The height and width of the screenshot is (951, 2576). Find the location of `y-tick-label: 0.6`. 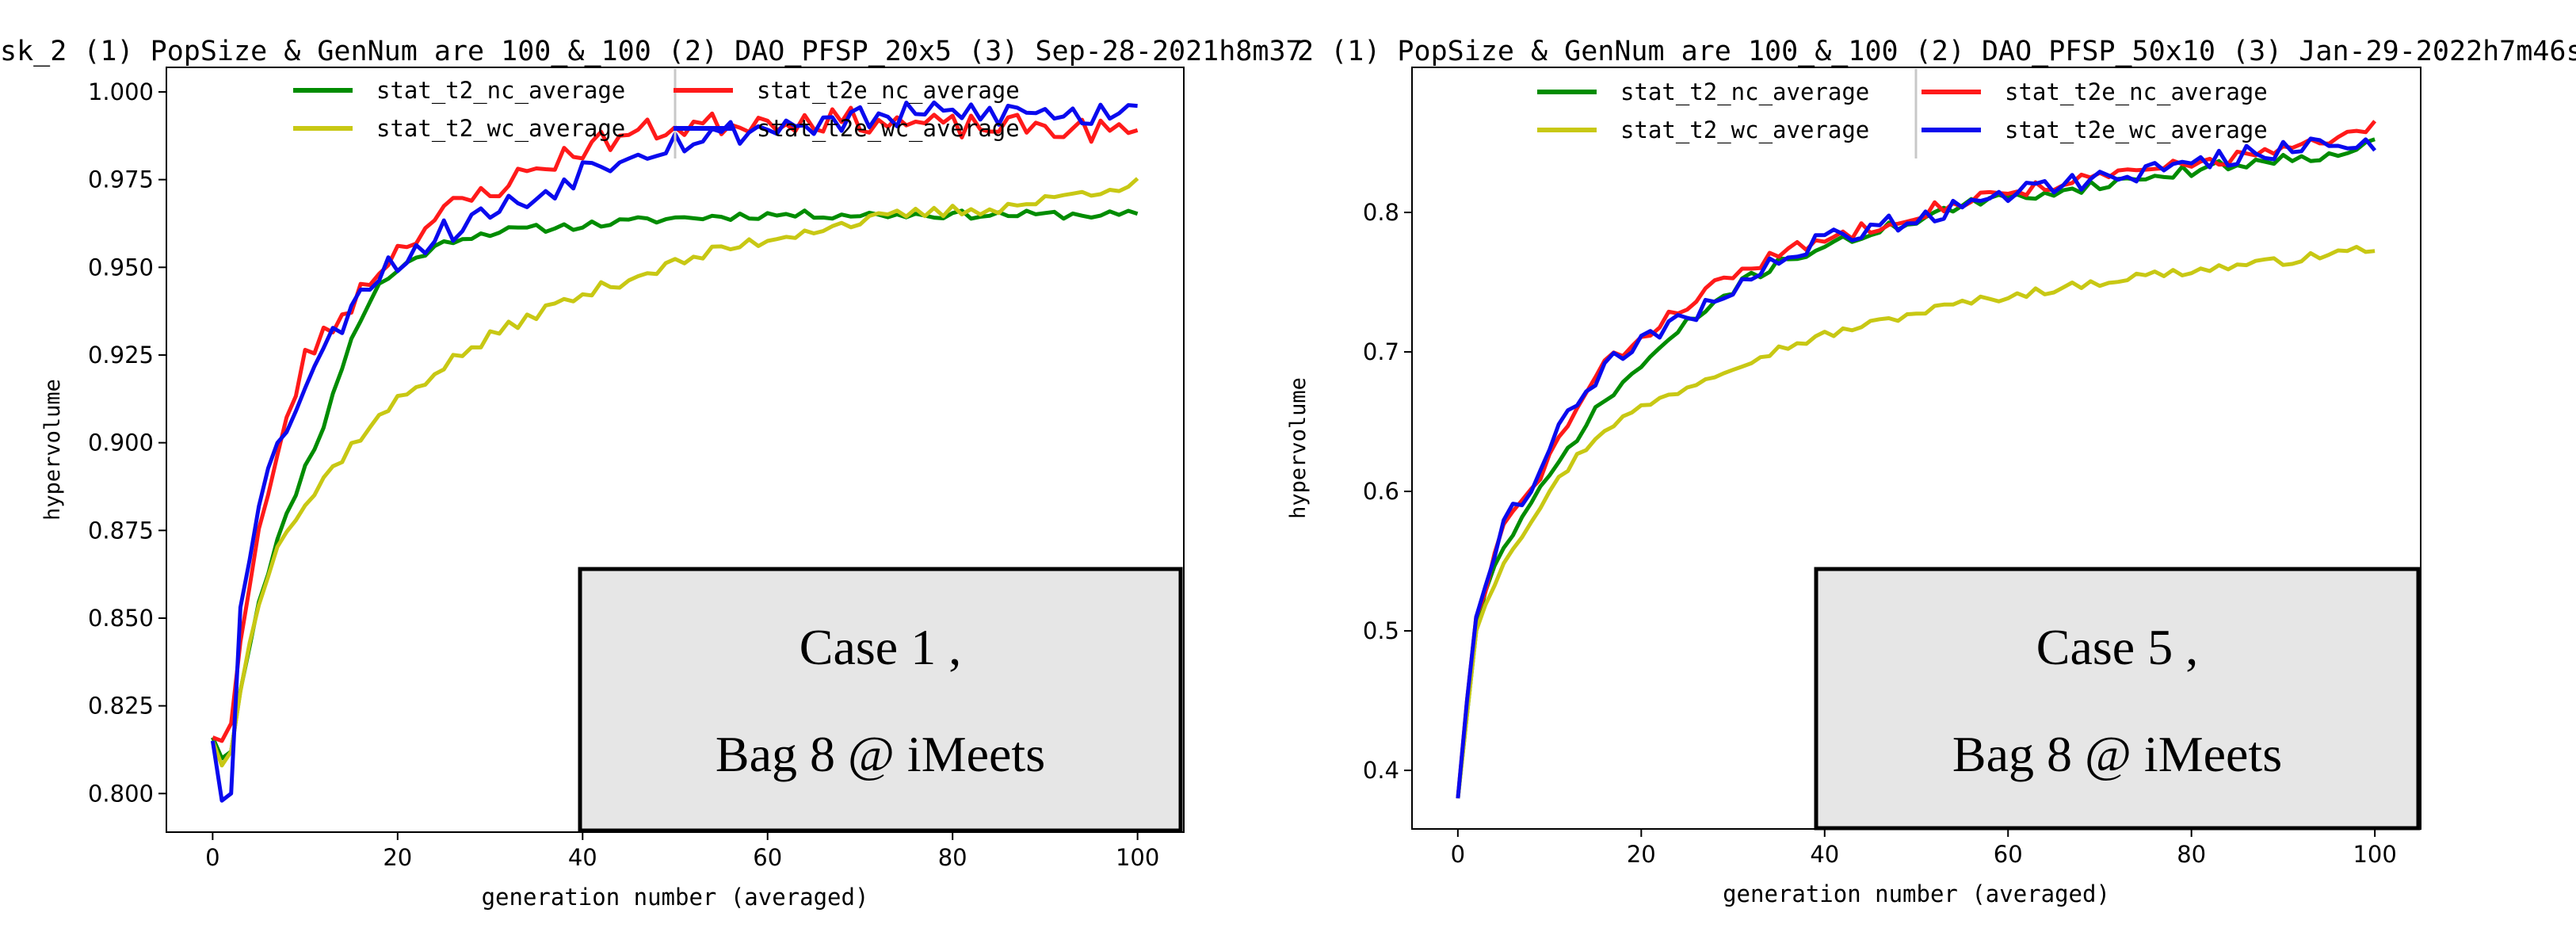

y-tick-label: 0.6 is located at coordinates (1381, 491).